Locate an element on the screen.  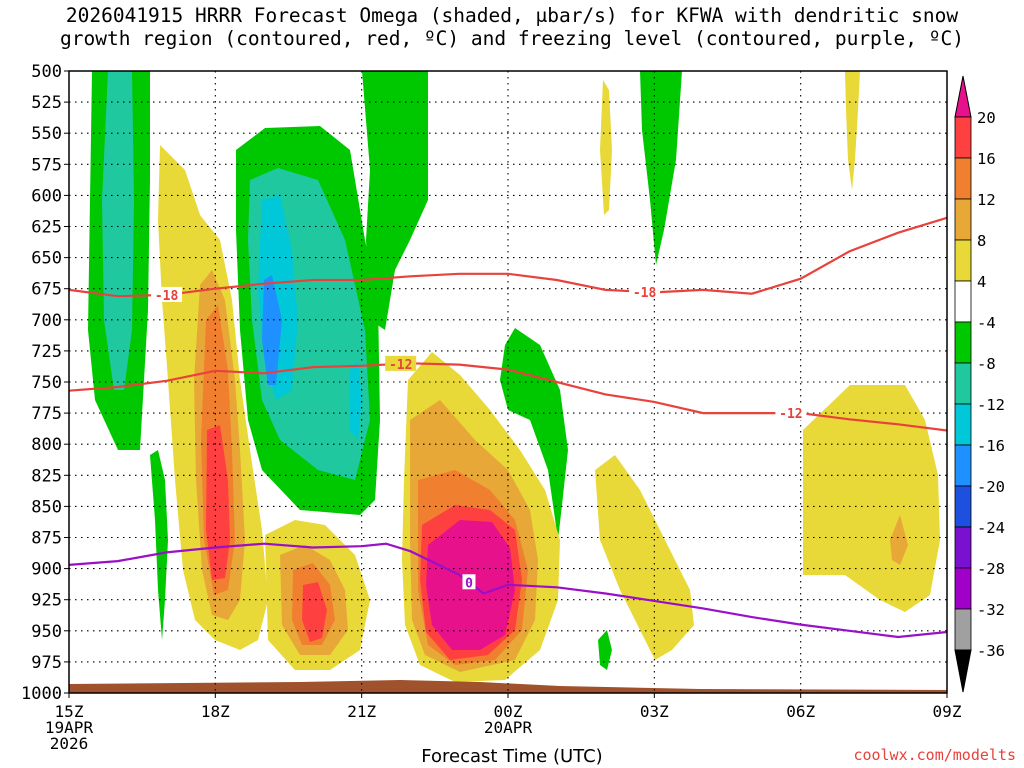
credit-link: coolwx.com/modelts is located at coordinates (934, 755).